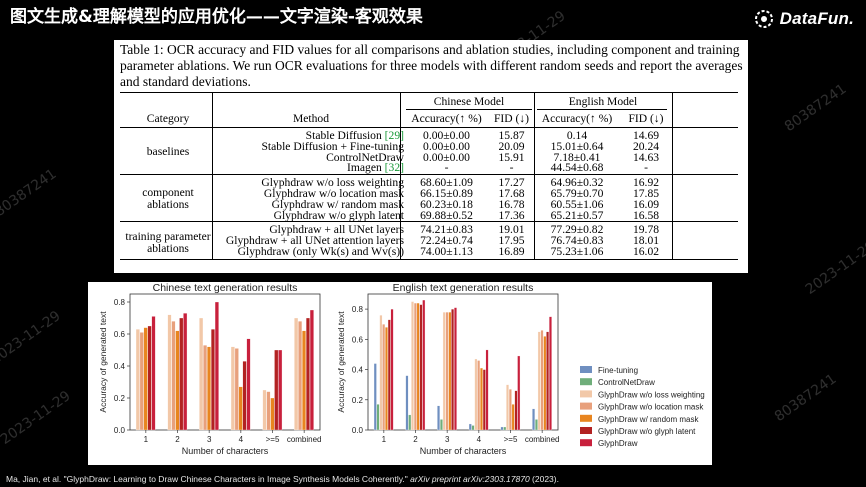 The width and height of the screenshot is (866, 487). Describe the element at coordinates (511, 135) in the screenshot. I see `chinese-fid-cell: 15.87` at that location.